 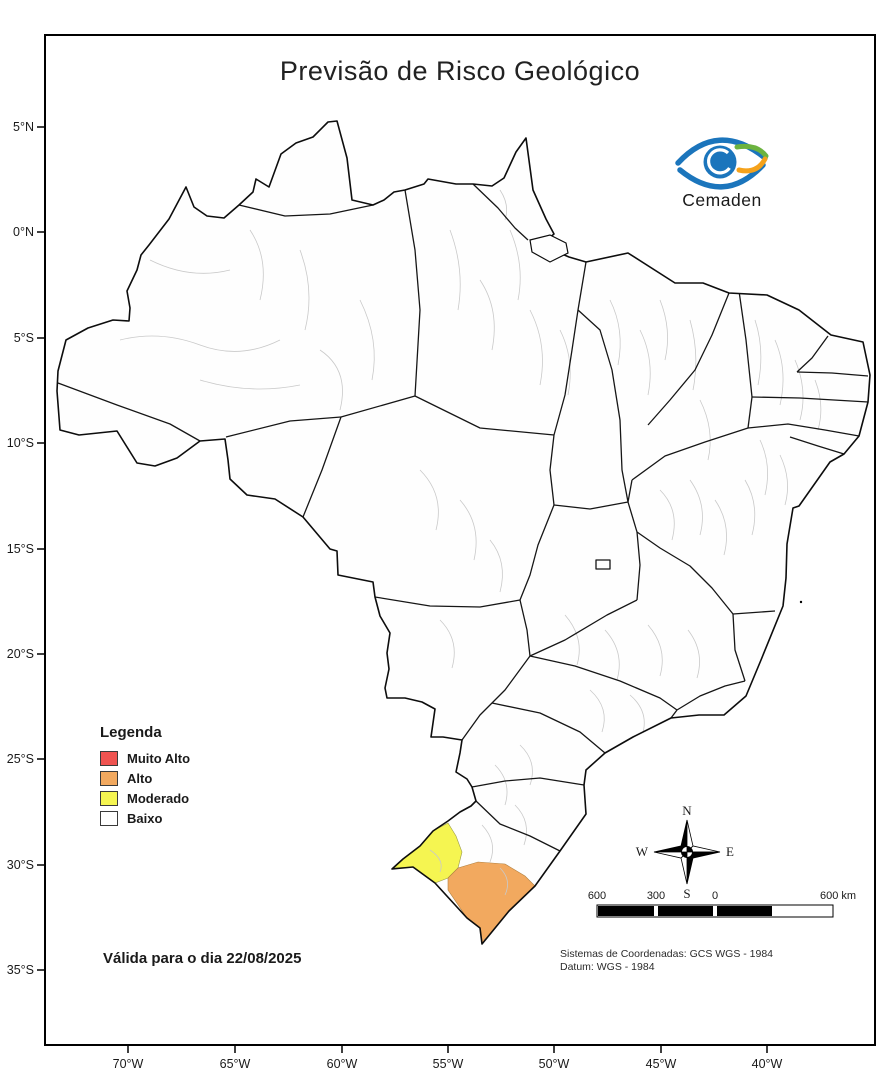 I want to click on lon-label: 50°W, so click(x=554, y=1064).